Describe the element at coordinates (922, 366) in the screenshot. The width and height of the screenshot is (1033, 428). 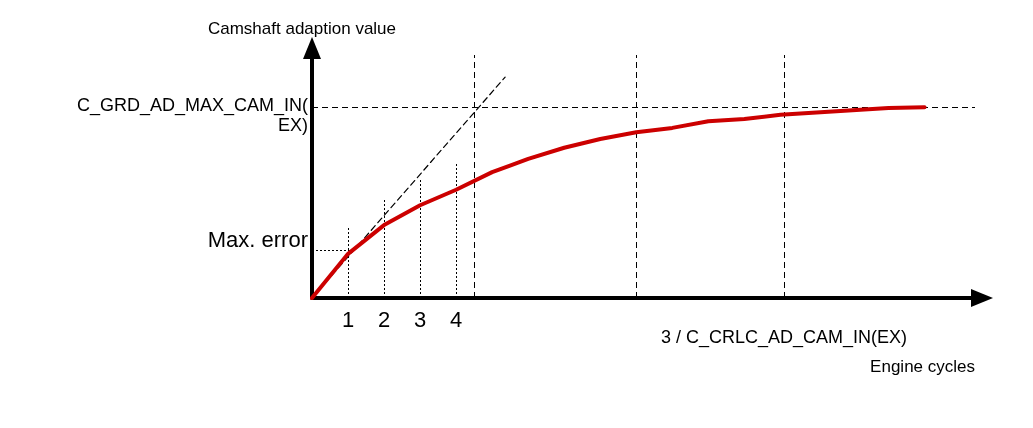
I see `x-axis-title: Engine cycles` at that location.